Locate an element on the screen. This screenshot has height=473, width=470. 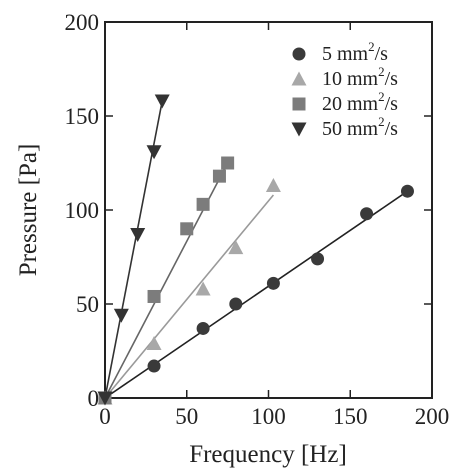
y-axis-title: Pressure [Pa] is located at coordinates (28, 210).